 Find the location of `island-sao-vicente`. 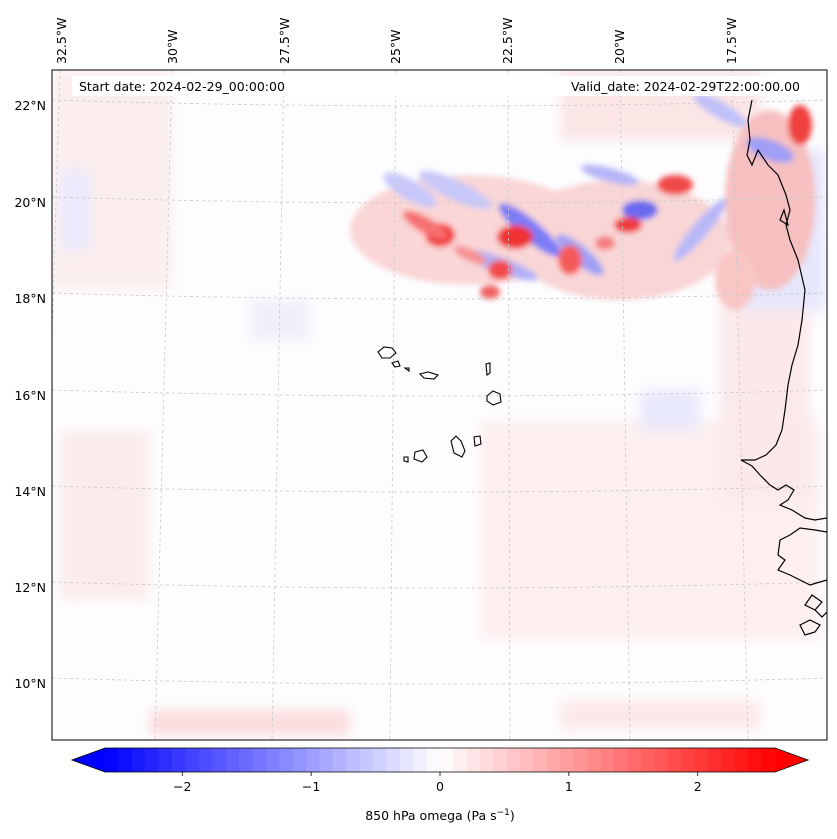

island-sao-vicente is located at coordinates (396, 364).